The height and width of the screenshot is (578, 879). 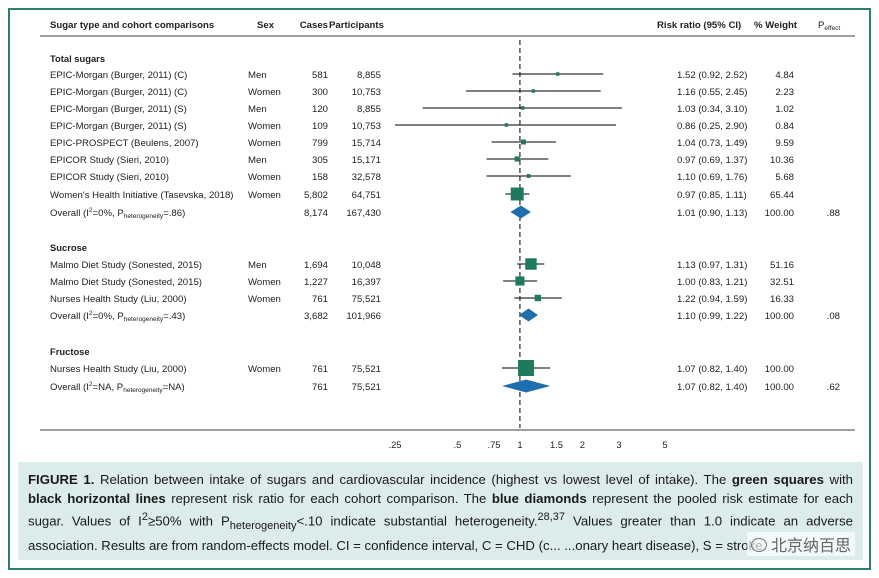 I want to click on study-rr-text: 1.07 (0.82, 1.40), so click(x=712, y=369).